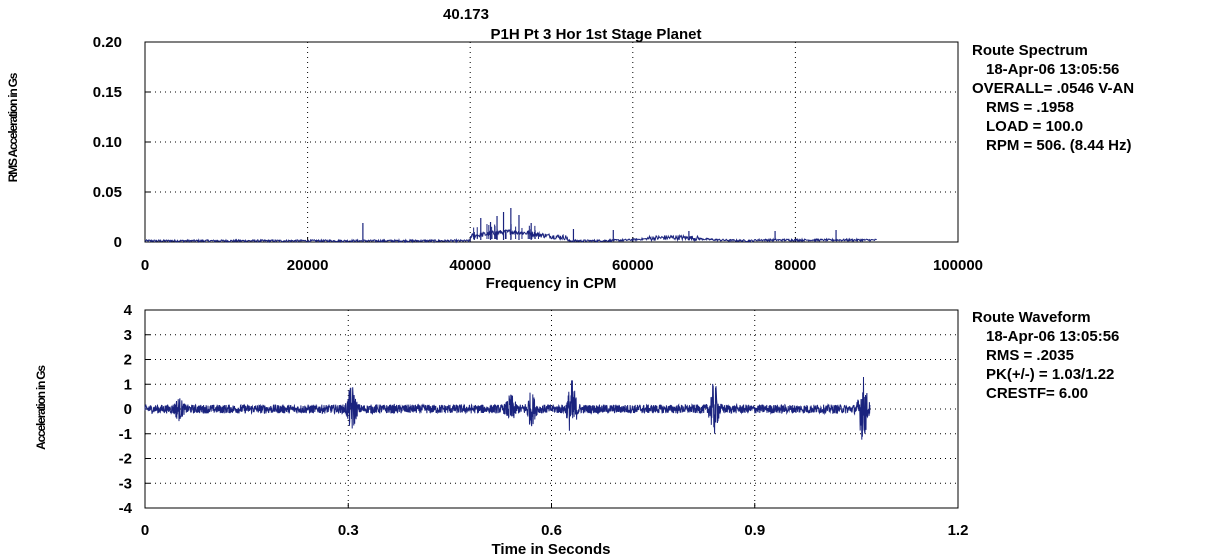  Describe the element at coordinates (107, 42) in the screenshot. I see `spectrum-y-tick-label: 0.20` at that location.